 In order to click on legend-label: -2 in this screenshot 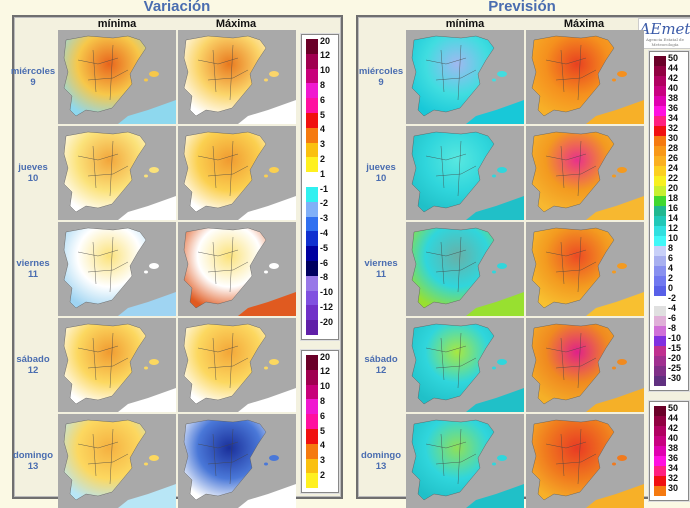, I will do `click(672, 298)`.